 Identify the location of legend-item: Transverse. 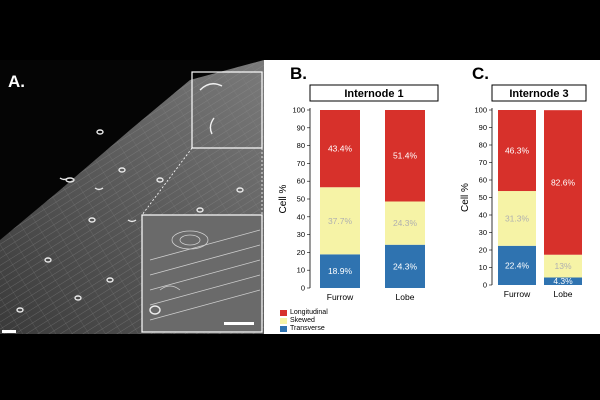
(304, 329).